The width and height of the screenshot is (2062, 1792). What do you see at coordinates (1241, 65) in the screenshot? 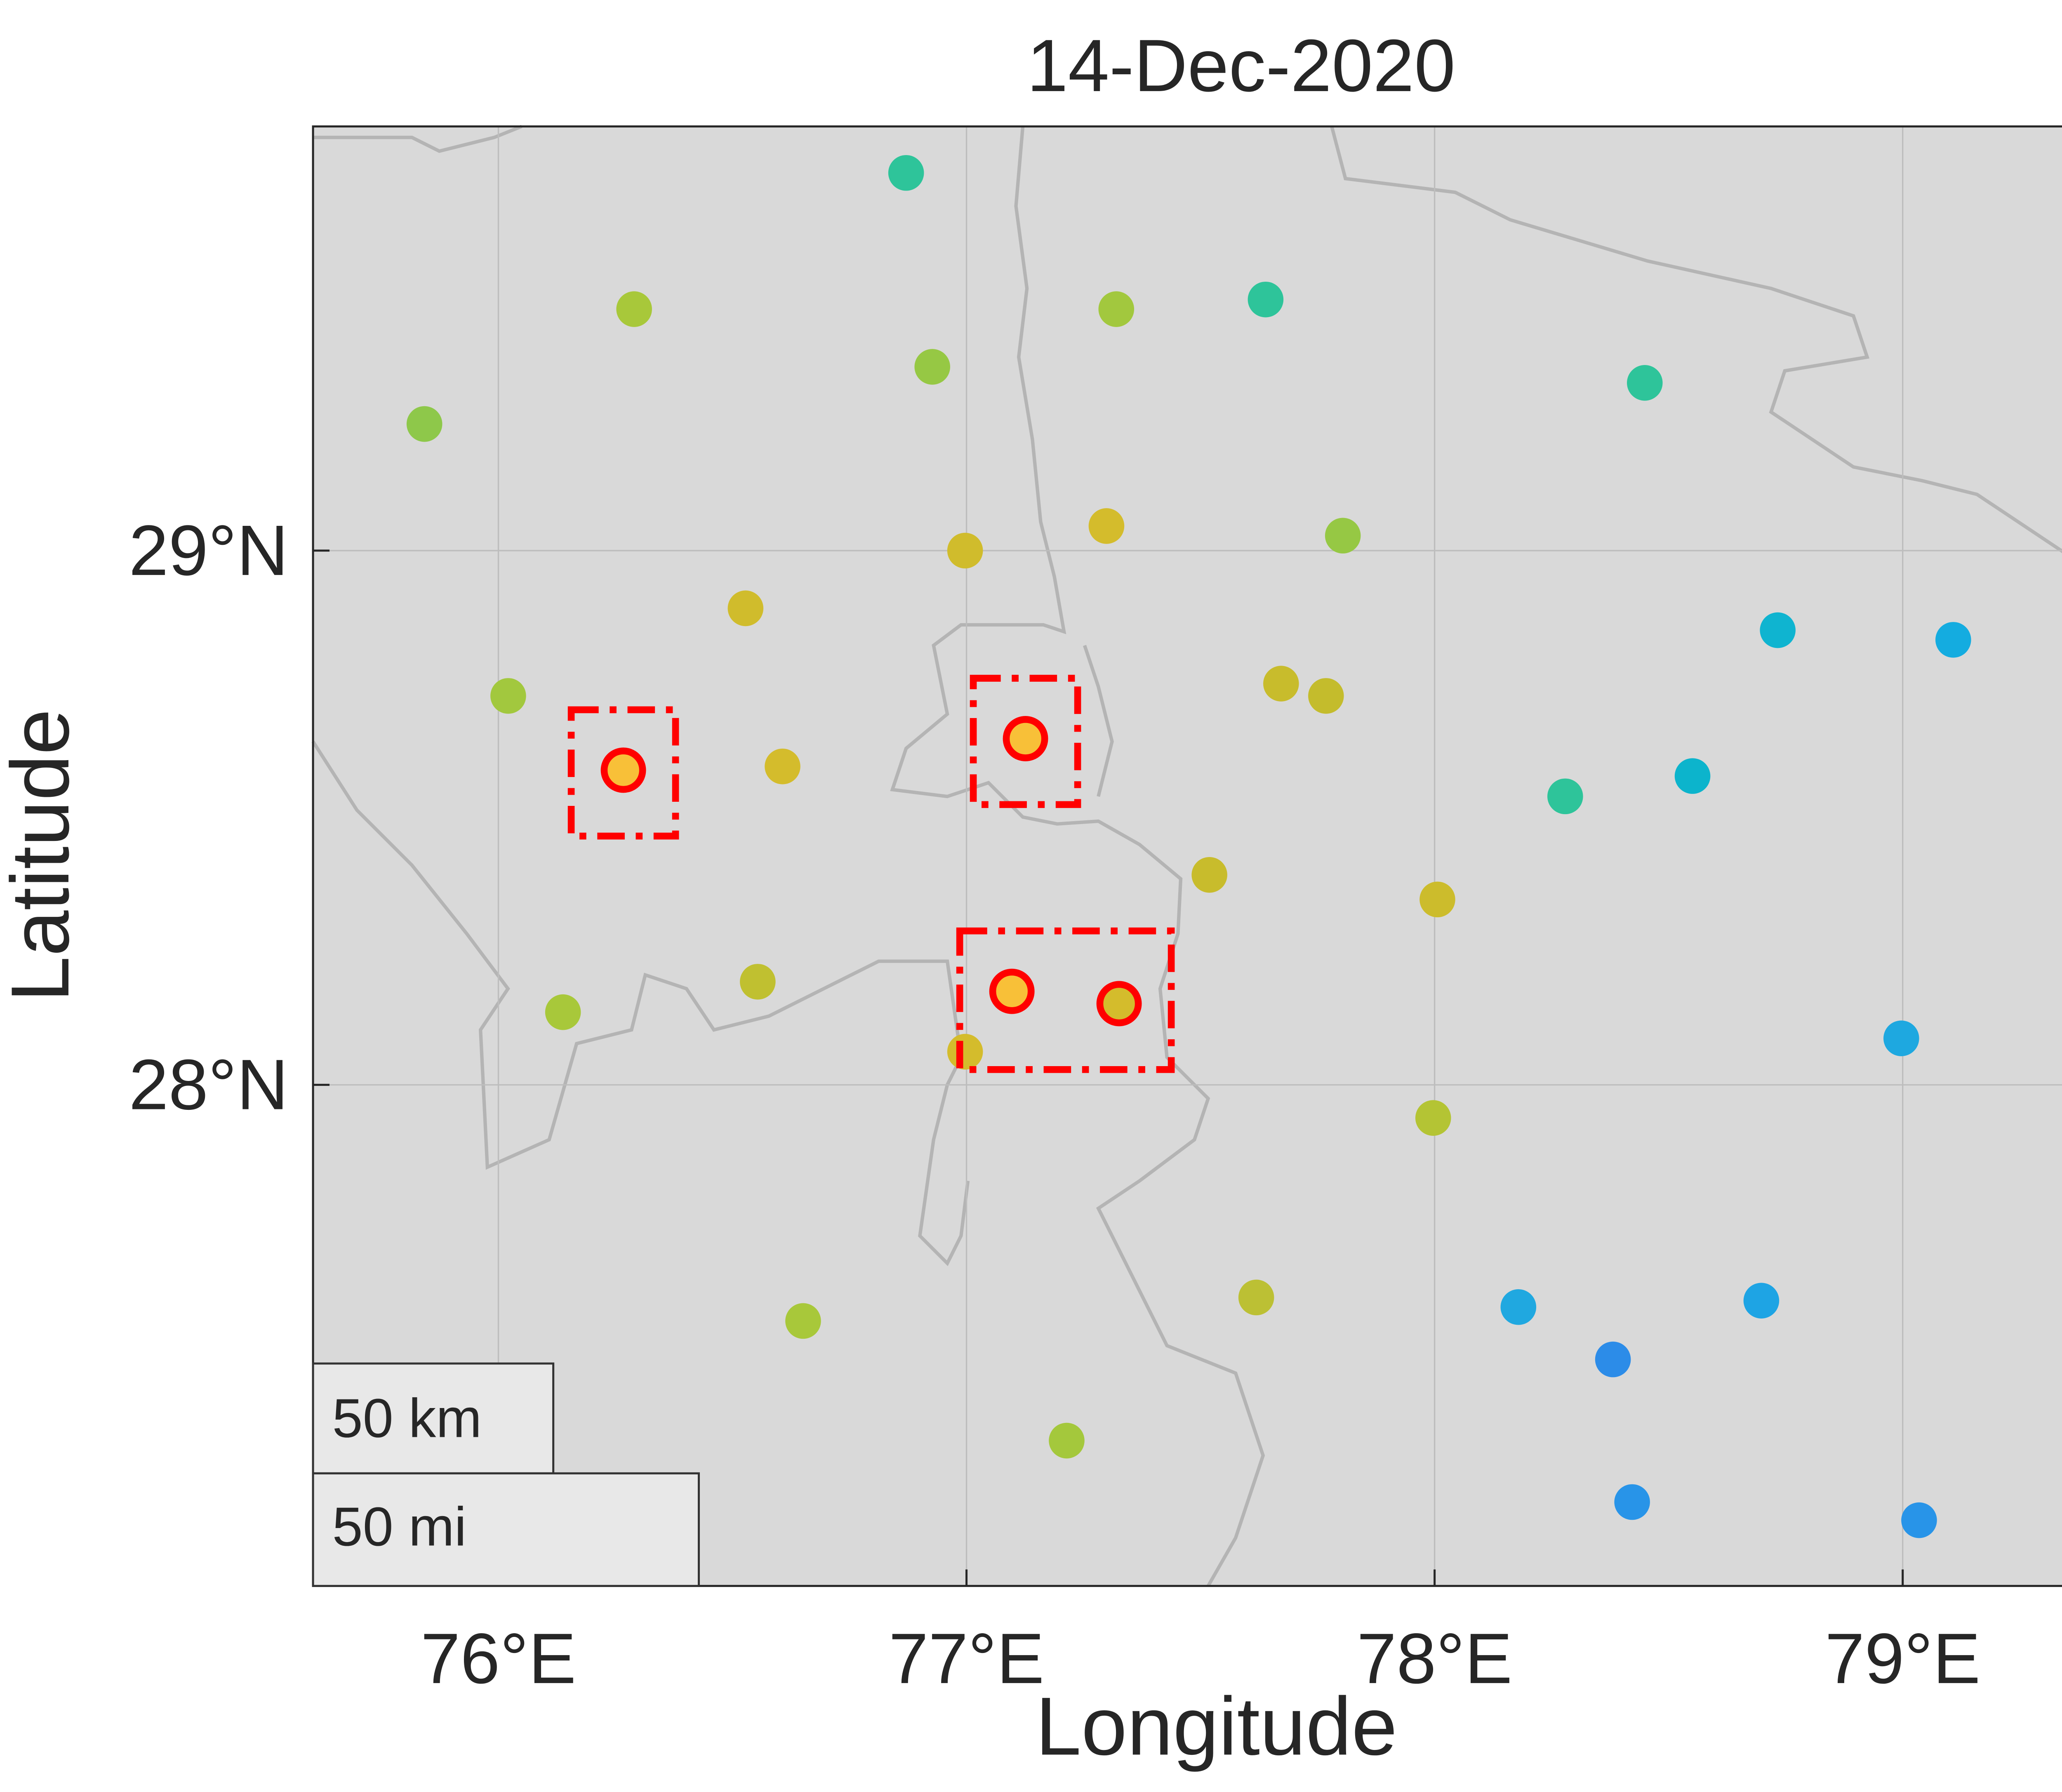
I see `chart-title: 14-Dec-2020` at bounding box center [1241, 65].